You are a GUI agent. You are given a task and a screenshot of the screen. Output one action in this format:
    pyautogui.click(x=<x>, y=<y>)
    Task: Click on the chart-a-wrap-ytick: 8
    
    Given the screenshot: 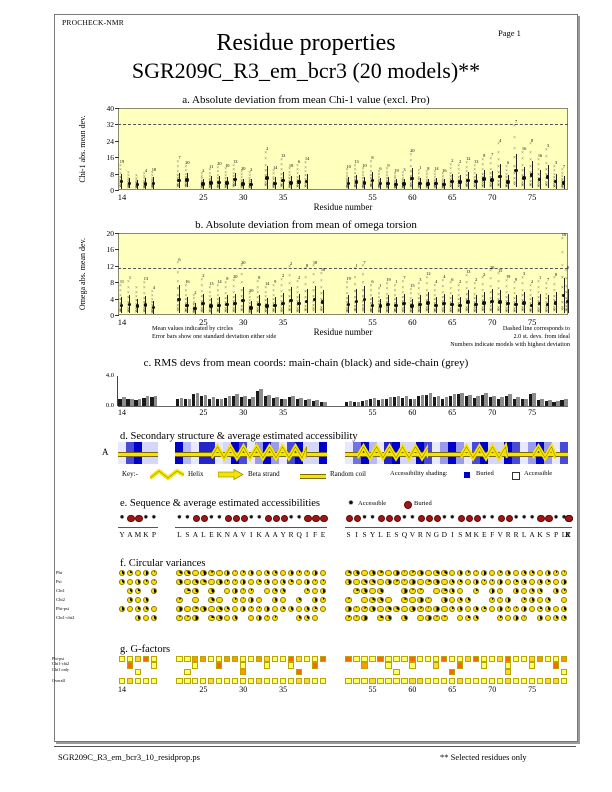 What is the action you would take?
    pyautogui.click(x=112, y=174)
    